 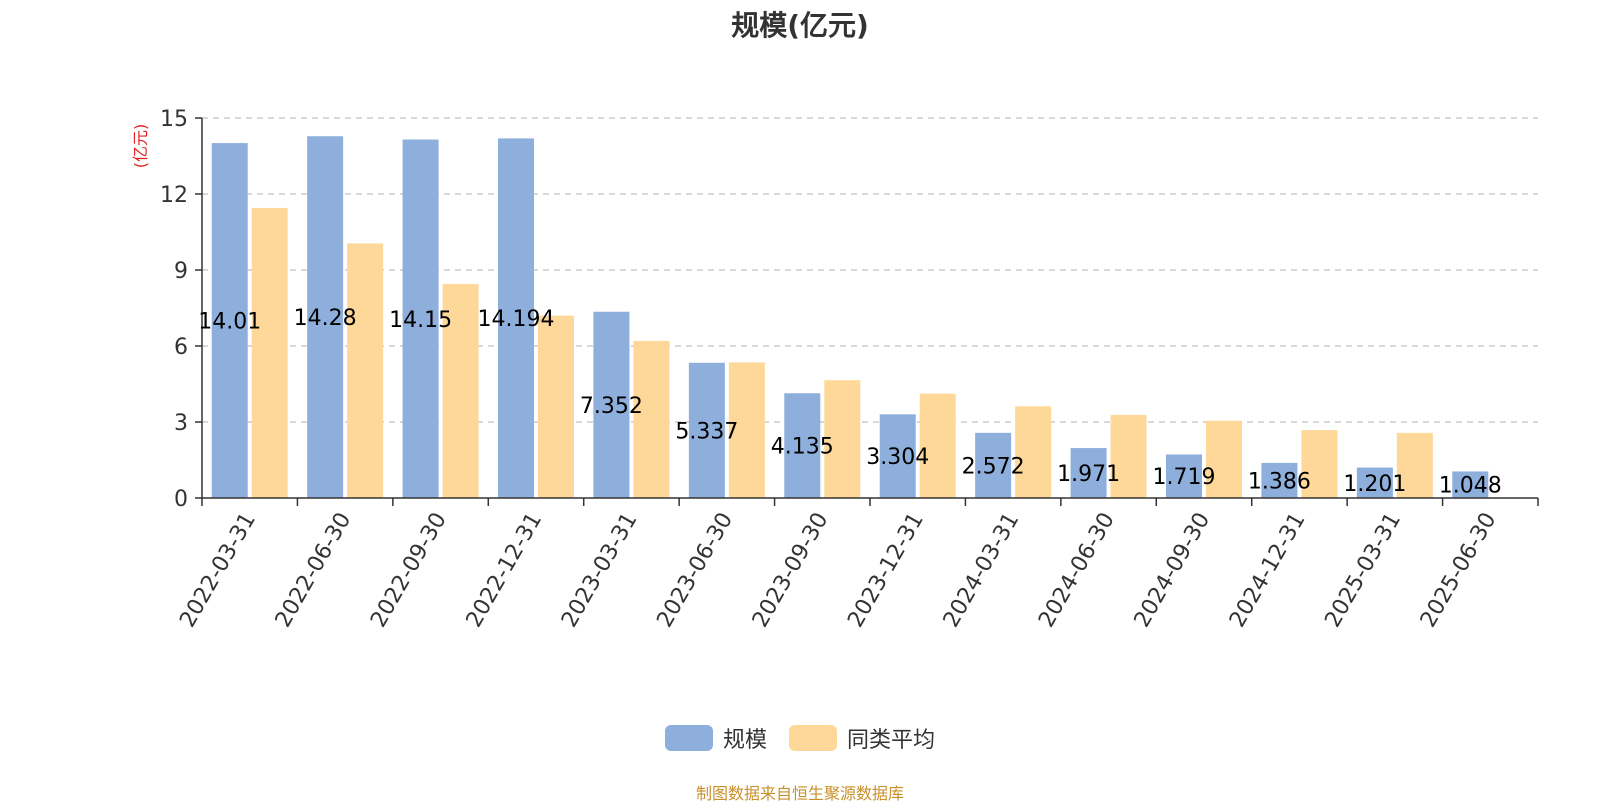 I want to click on x-tick-label: 2025-06-30, so click(x=1459, y=570).